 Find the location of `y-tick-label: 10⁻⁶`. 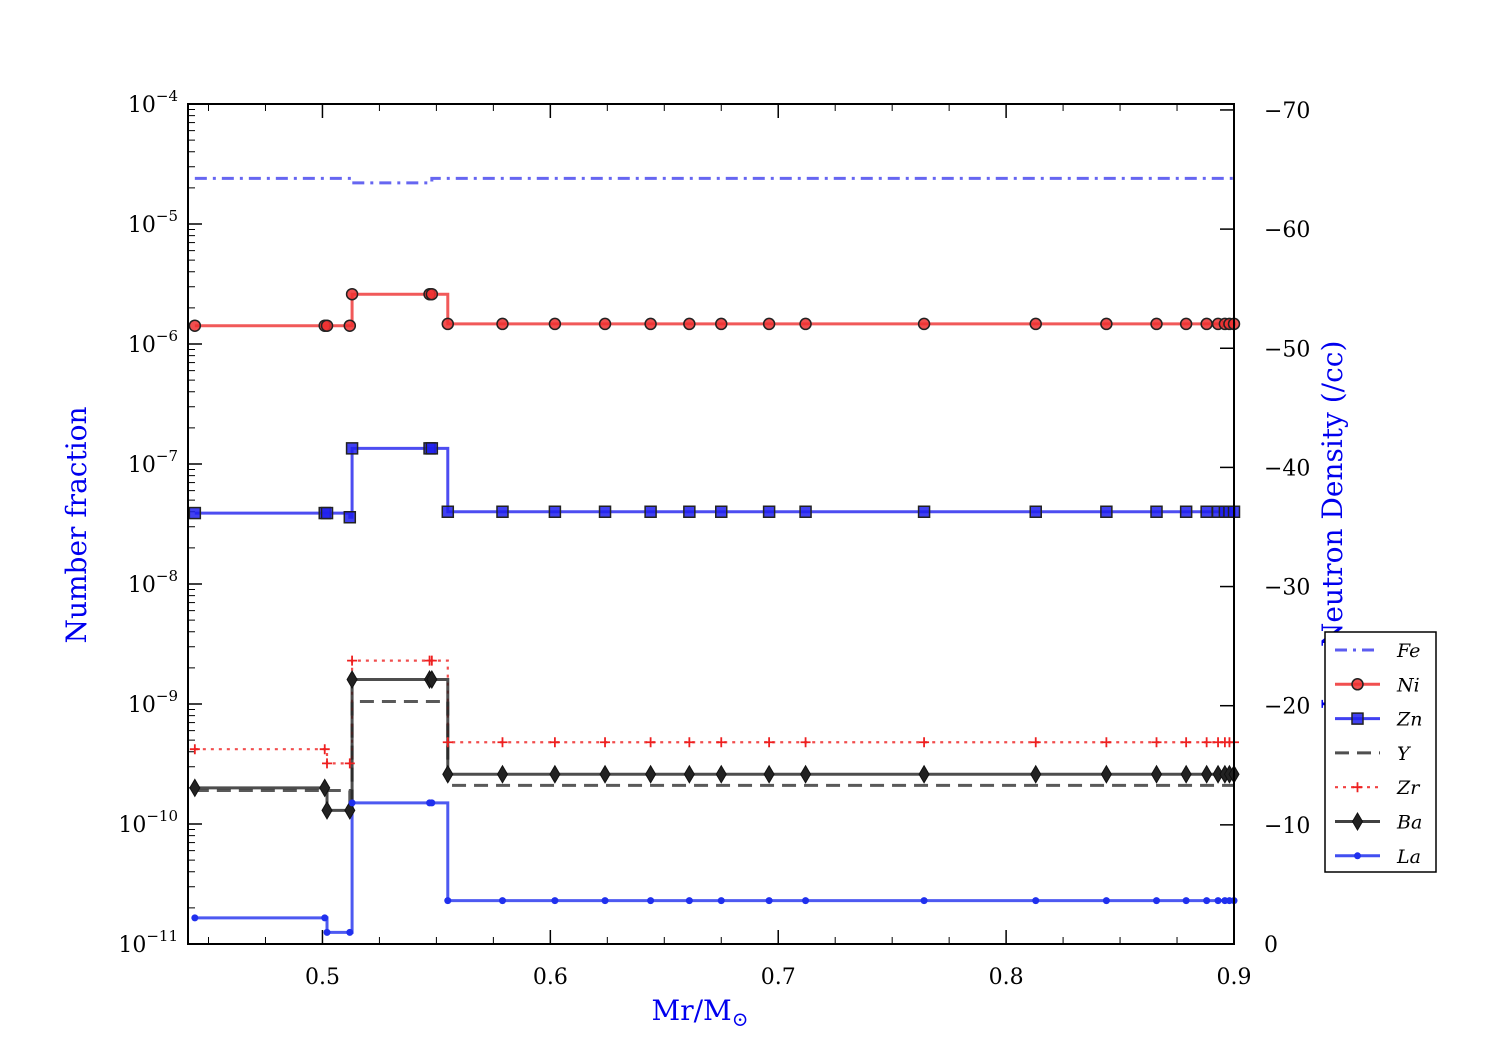

y-tick-label: 10⁻⁶ is located at coordinates (153, 342).